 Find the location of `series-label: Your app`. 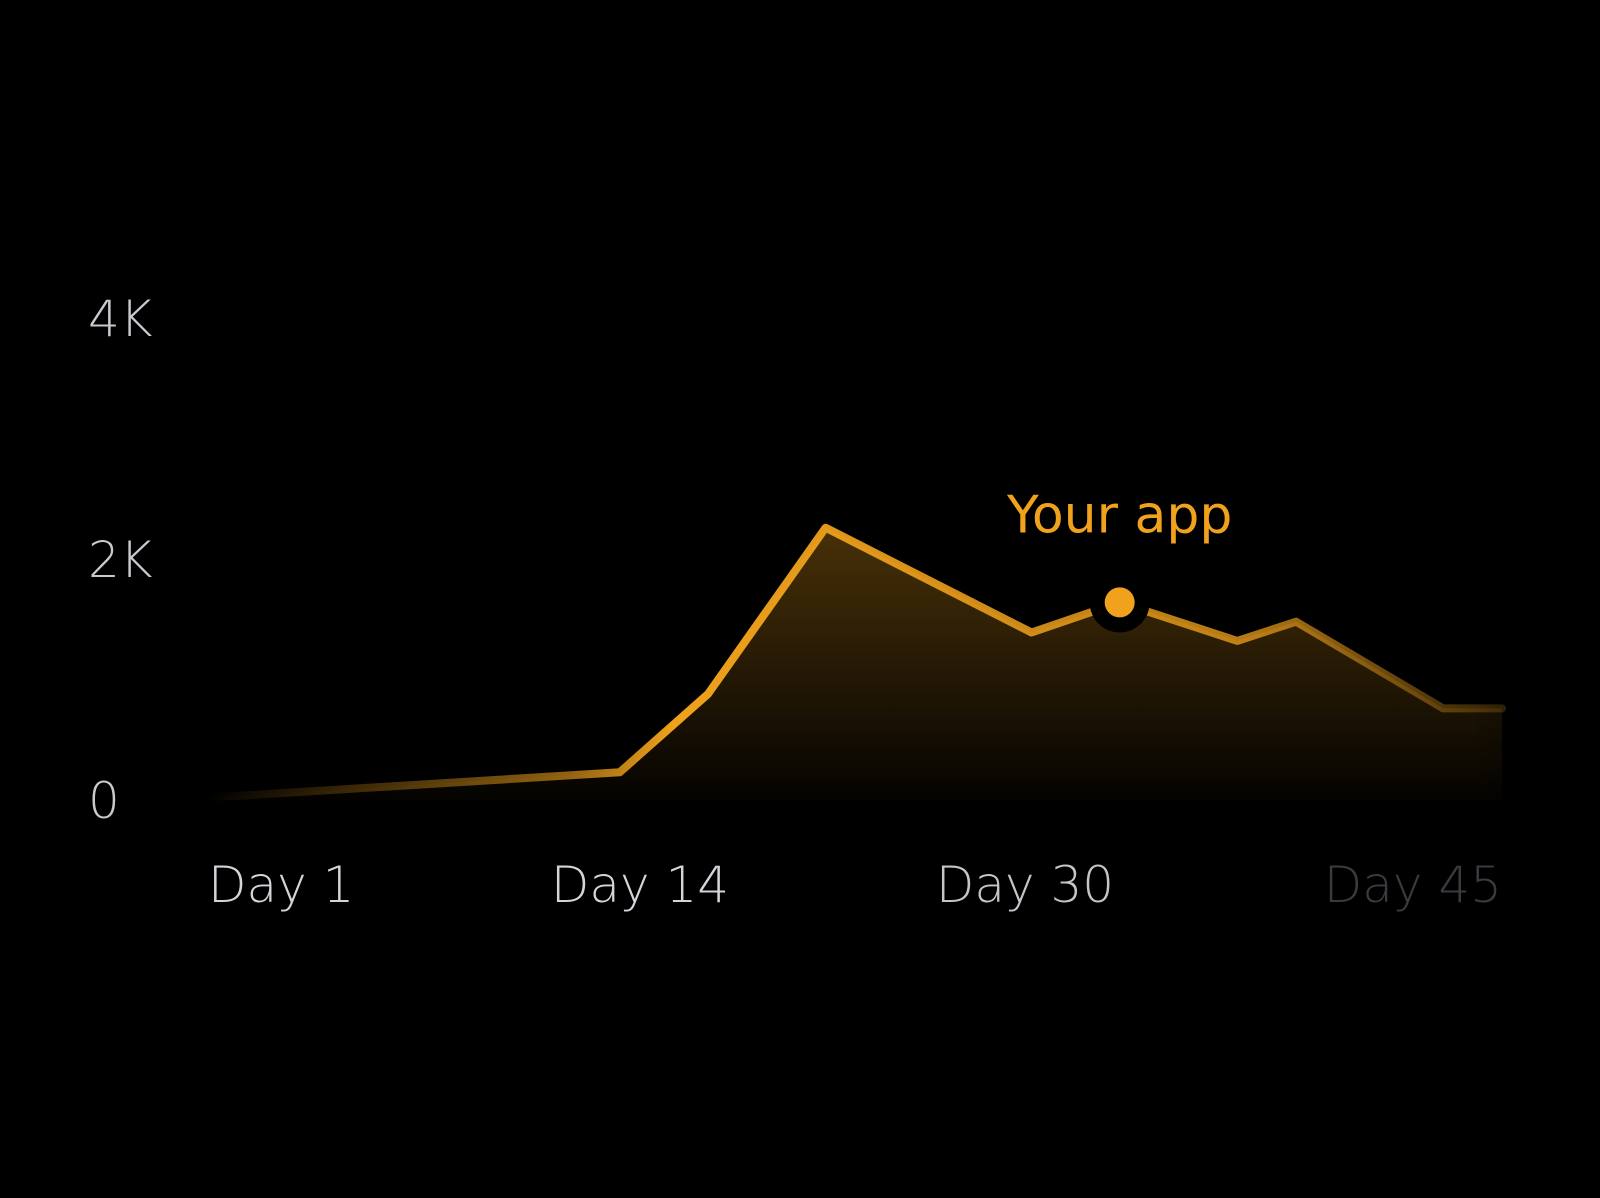

series-label: Your app is located at coordinates (1119, 515).